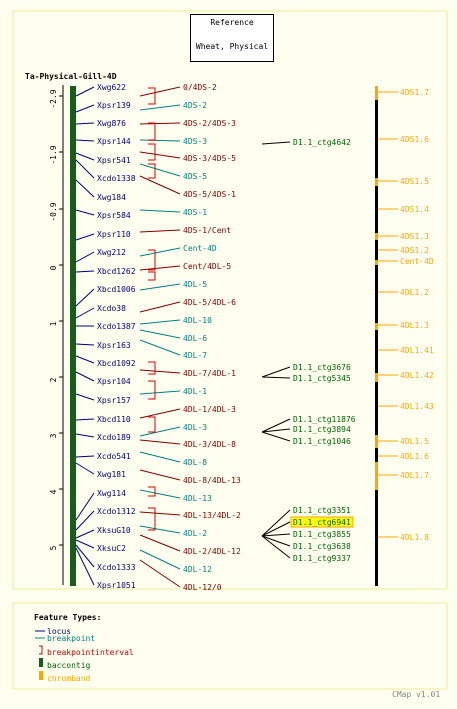 The width and height of the screenshot is (457, 709). What do you see at coordinates (209, 158) in the screenshot?
I see `breakpoint-label: 4DS-3/4DS-5` at bounding box center [209, 158].